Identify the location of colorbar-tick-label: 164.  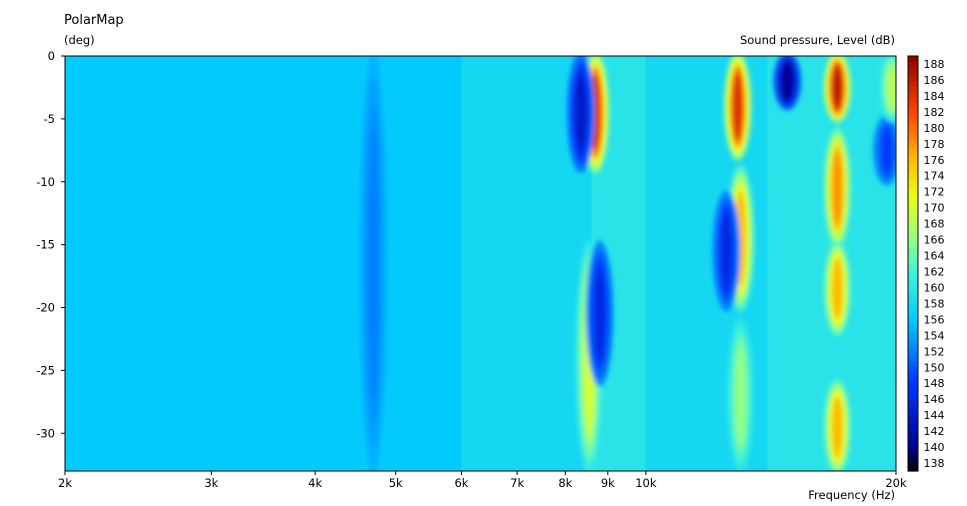
(934, 256).